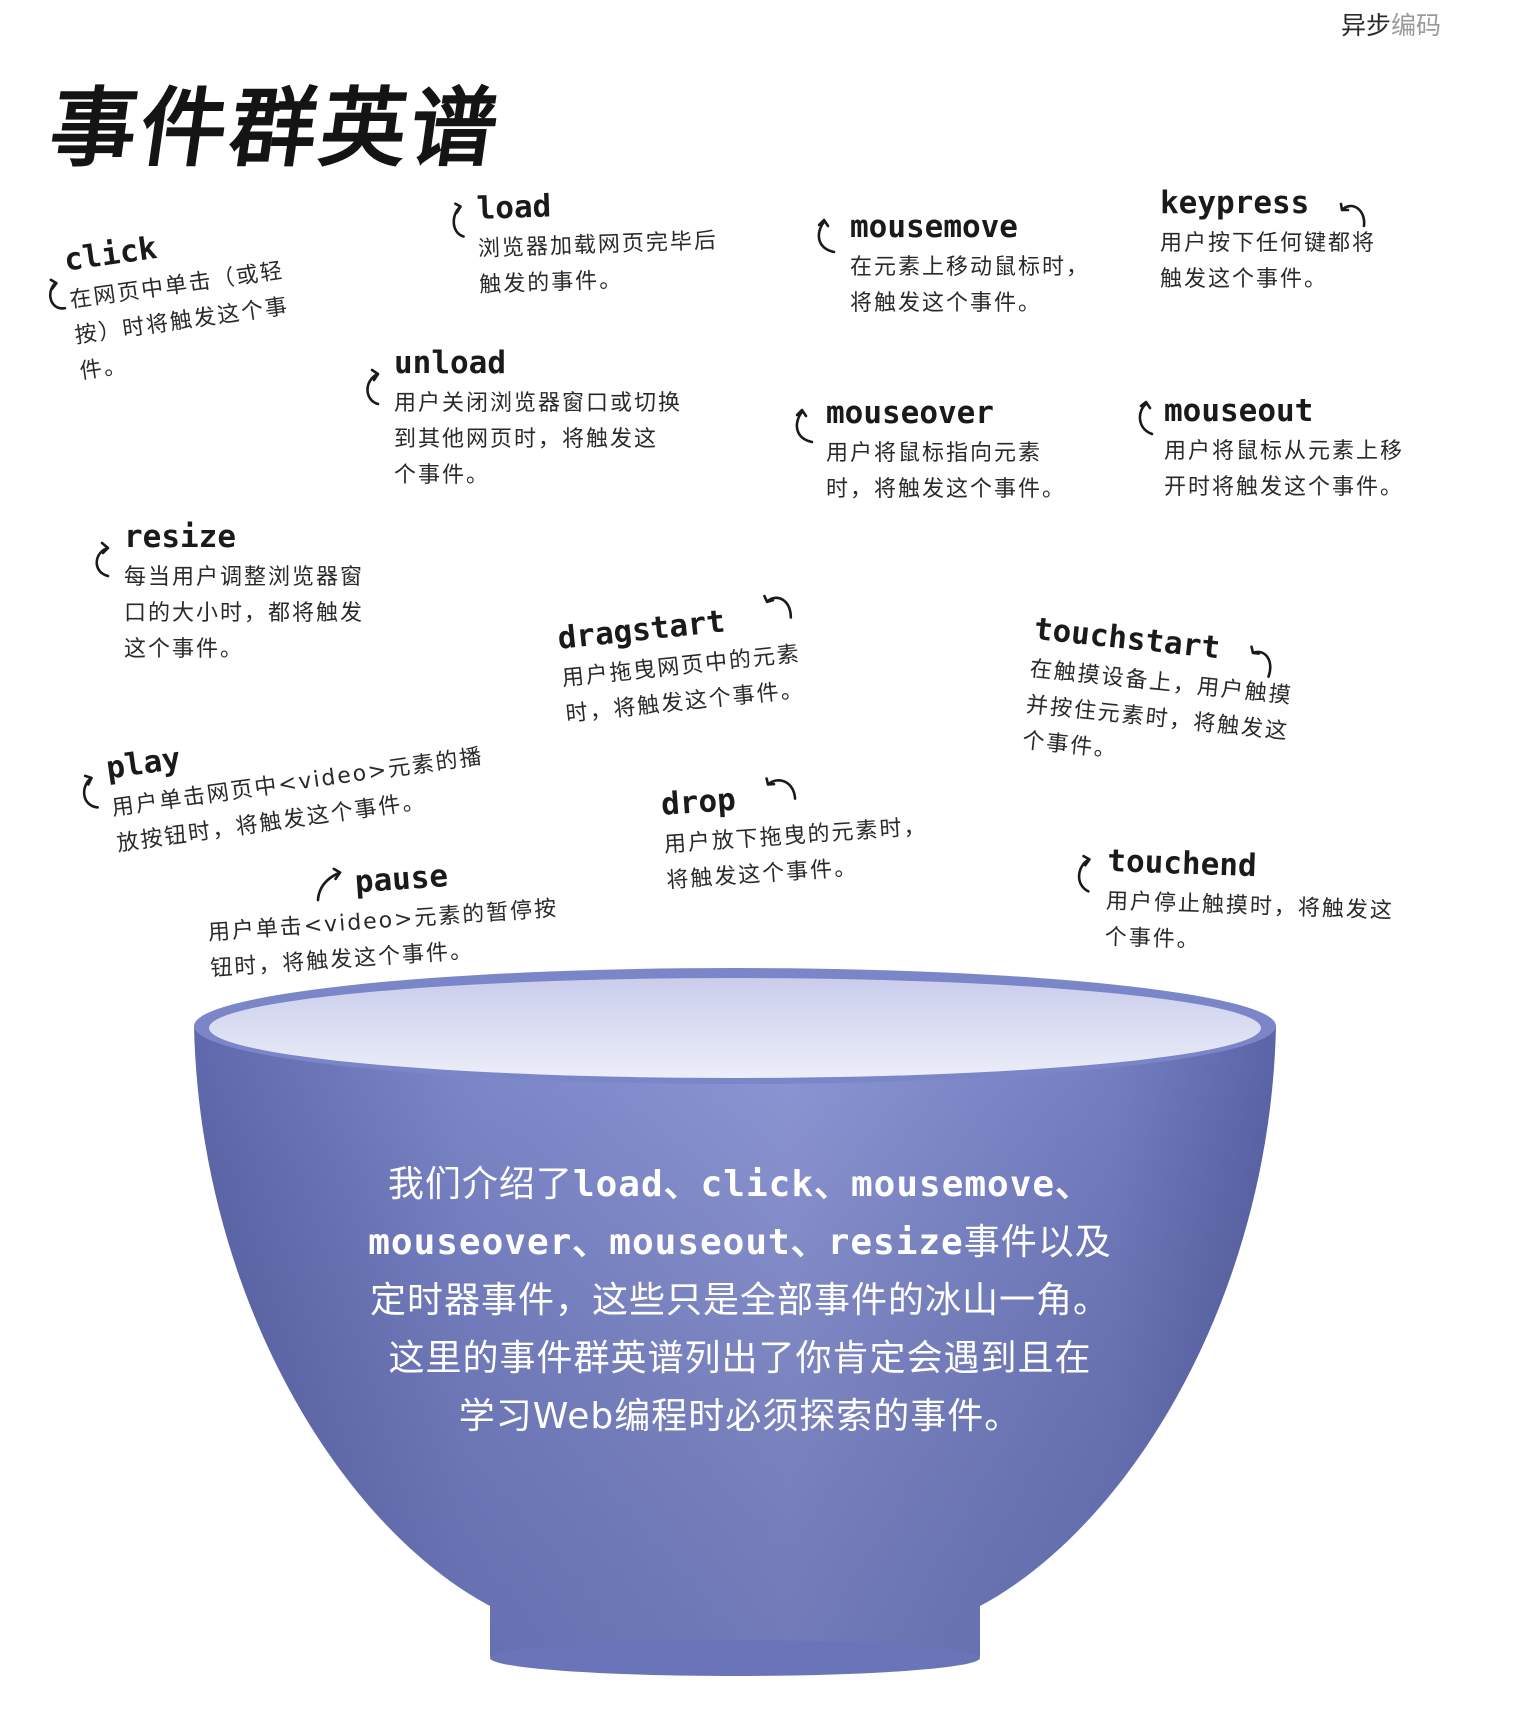  I want to click on book-header-part1: 异步, so click(1366, 25).